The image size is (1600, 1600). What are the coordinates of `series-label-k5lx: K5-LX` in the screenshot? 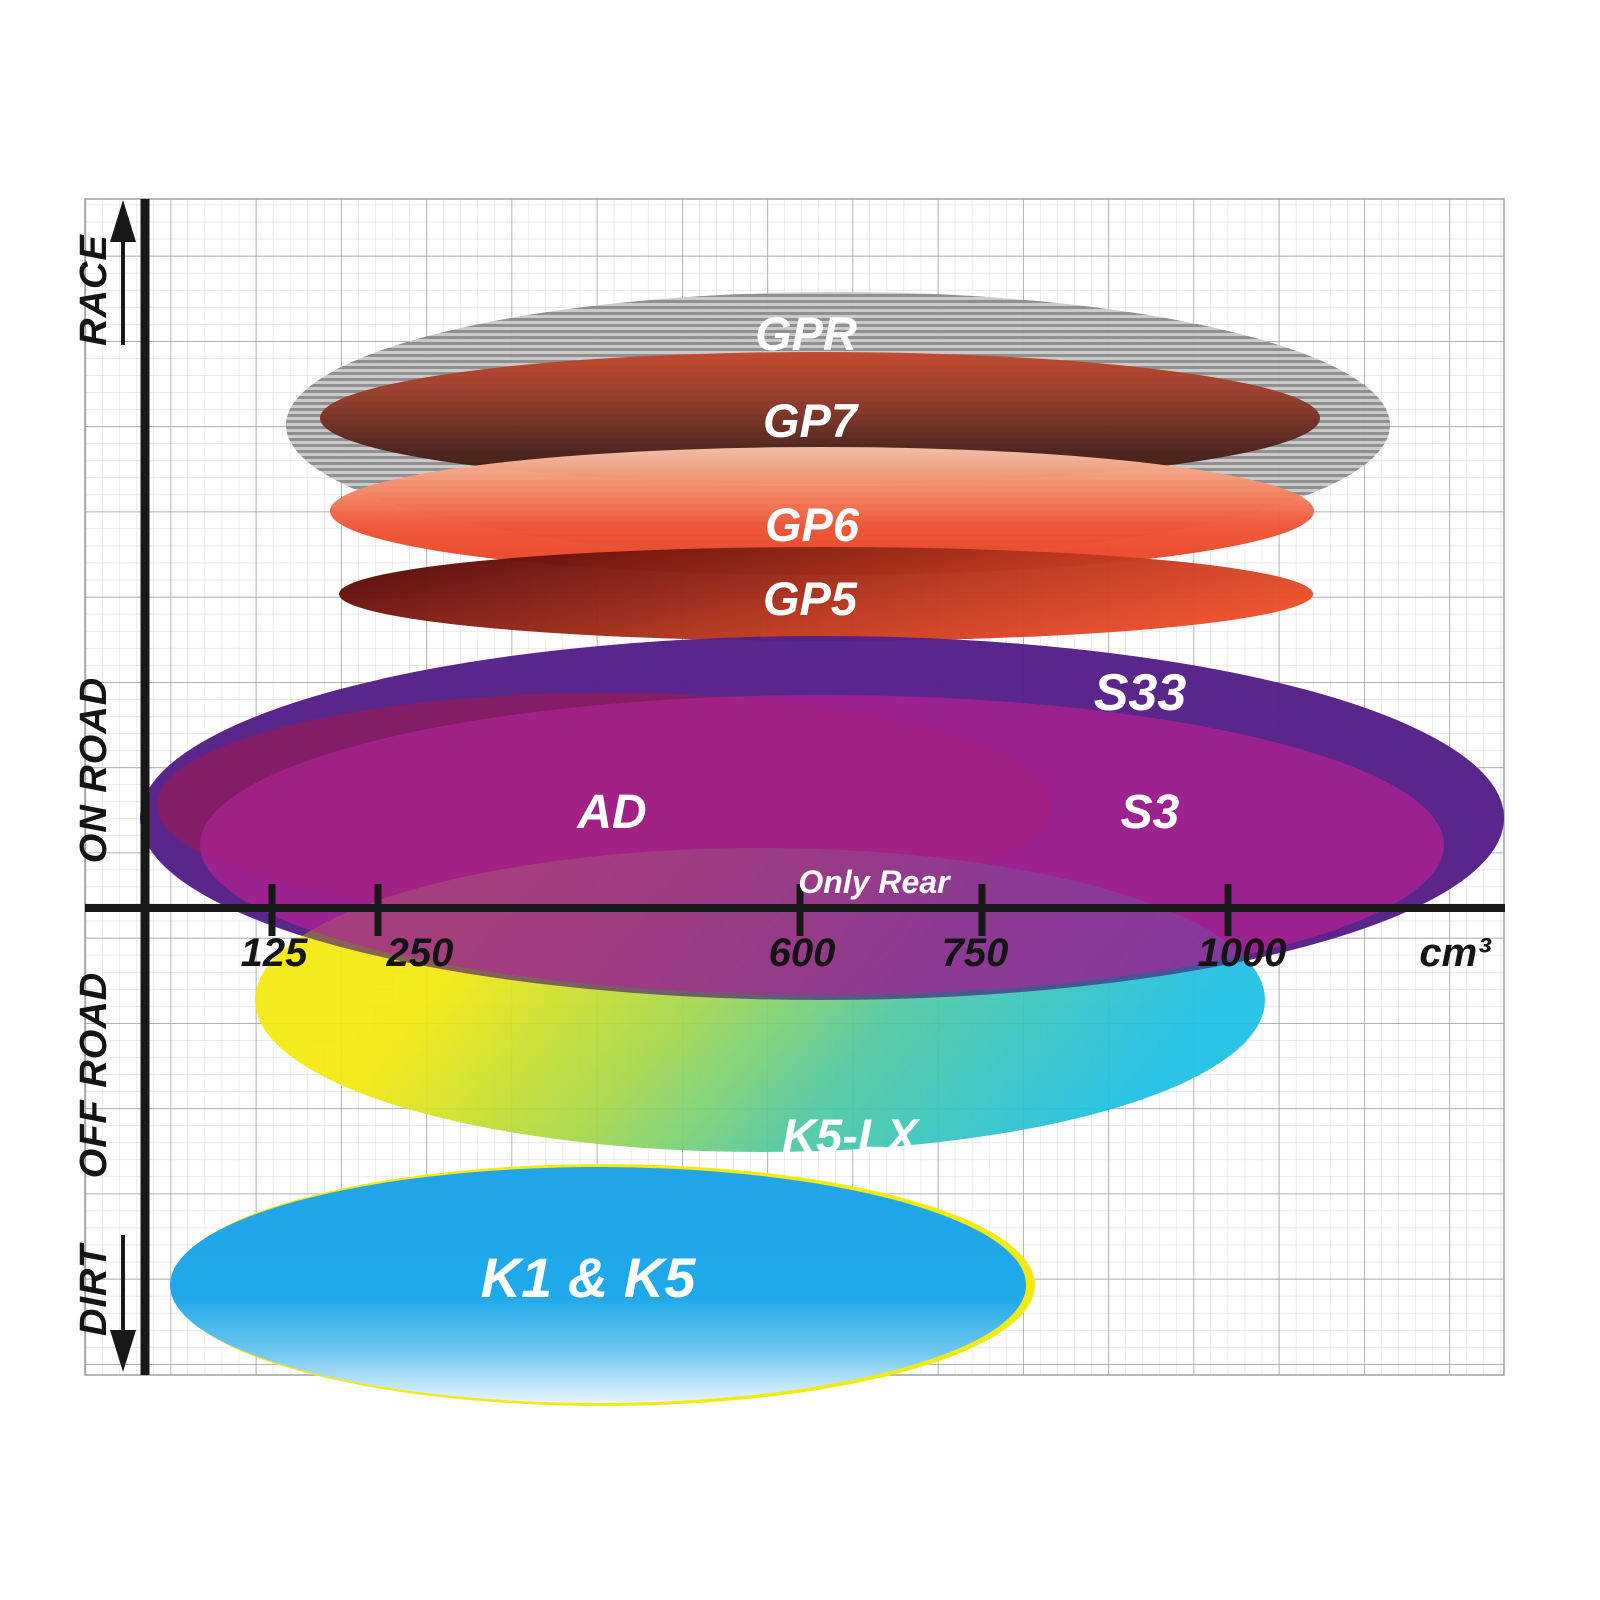 It's located at (851, 1135).